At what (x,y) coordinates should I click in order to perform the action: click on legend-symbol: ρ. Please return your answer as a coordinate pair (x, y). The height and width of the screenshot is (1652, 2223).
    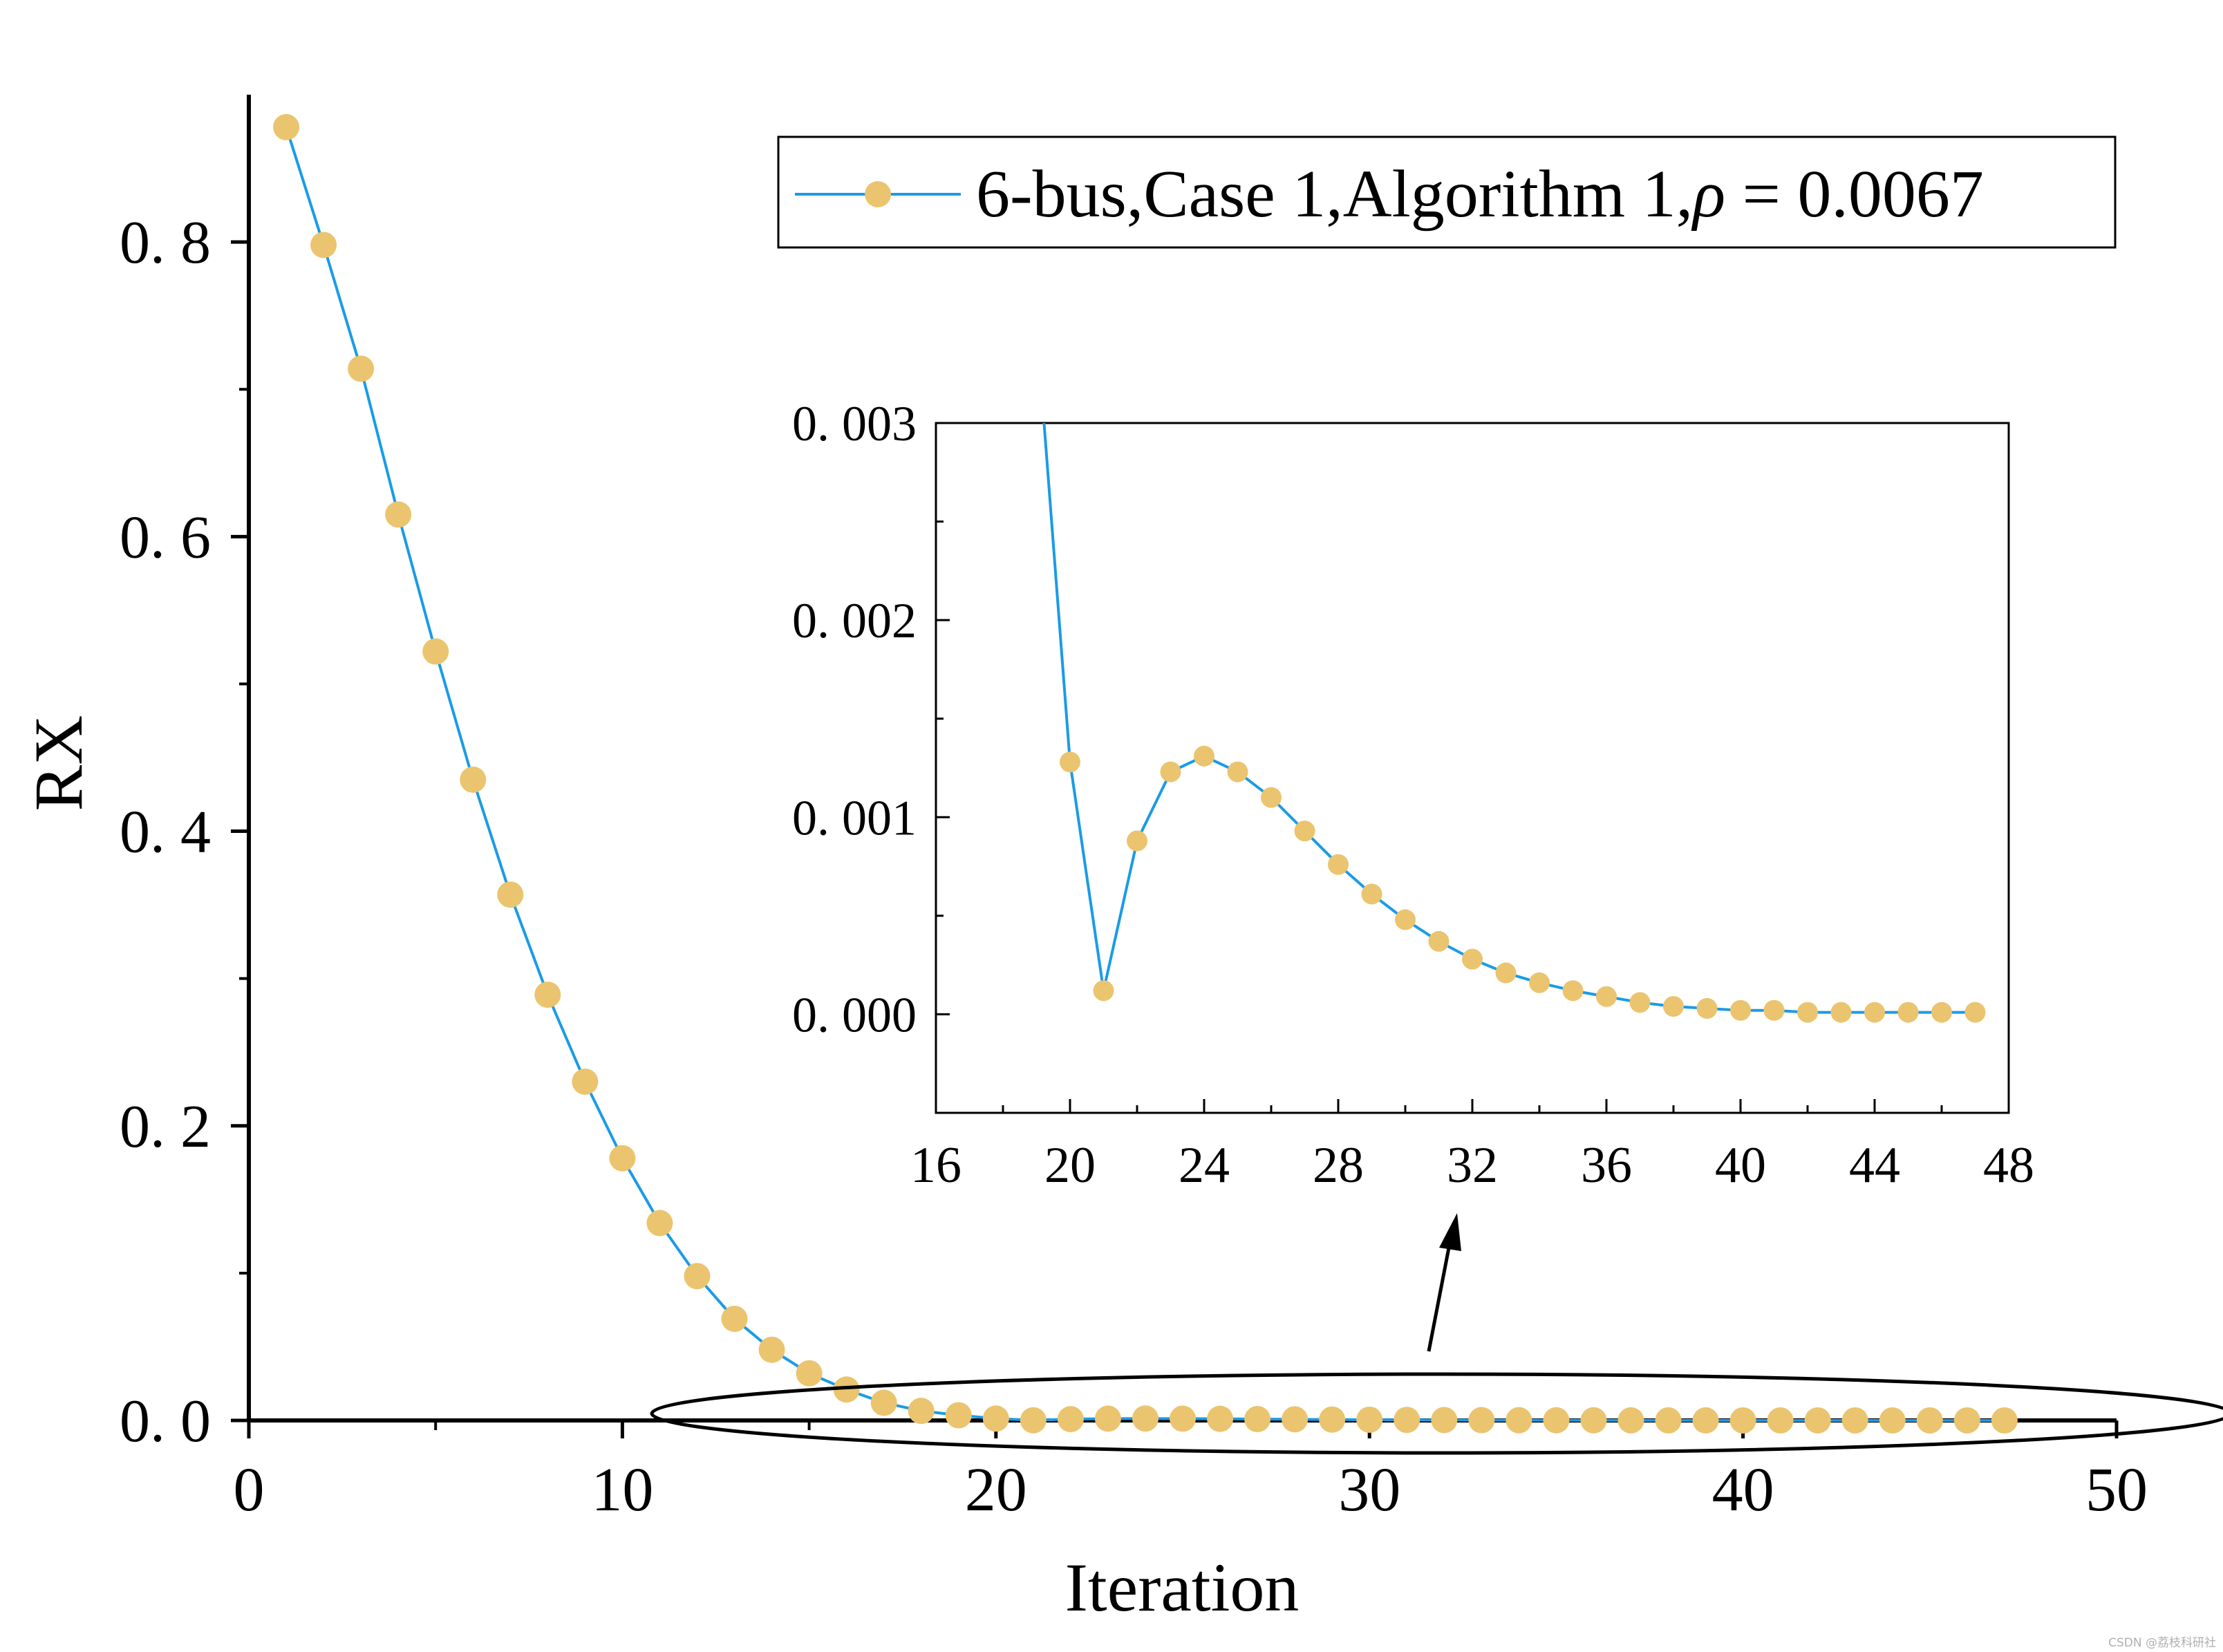
    Looking at the image, I should click on (1708, 194).